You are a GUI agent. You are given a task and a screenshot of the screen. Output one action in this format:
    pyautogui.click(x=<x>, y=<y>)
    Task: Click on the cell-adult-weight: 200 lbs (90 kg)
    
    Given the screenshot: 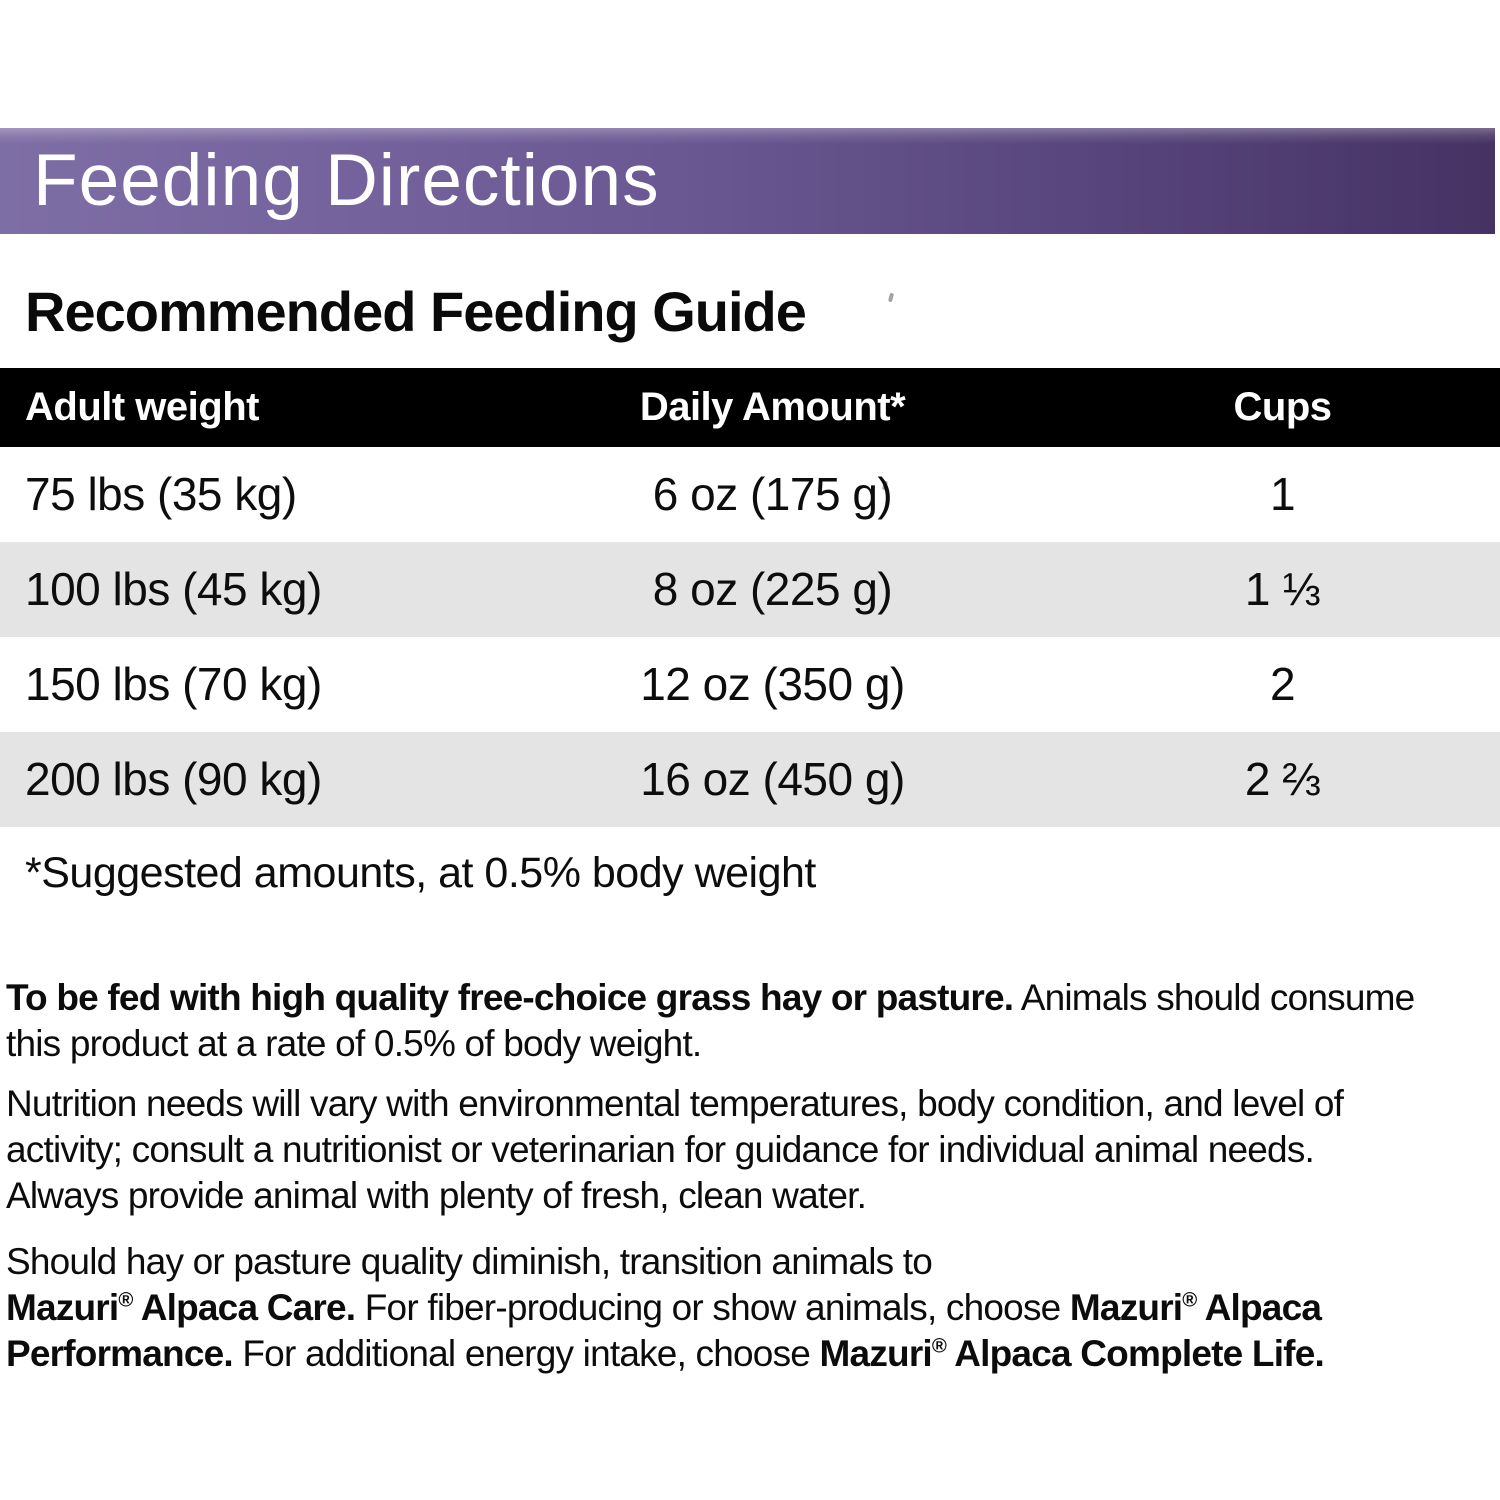 What is the action you would take?
    pyautogui.click(x=173, y=779)
    